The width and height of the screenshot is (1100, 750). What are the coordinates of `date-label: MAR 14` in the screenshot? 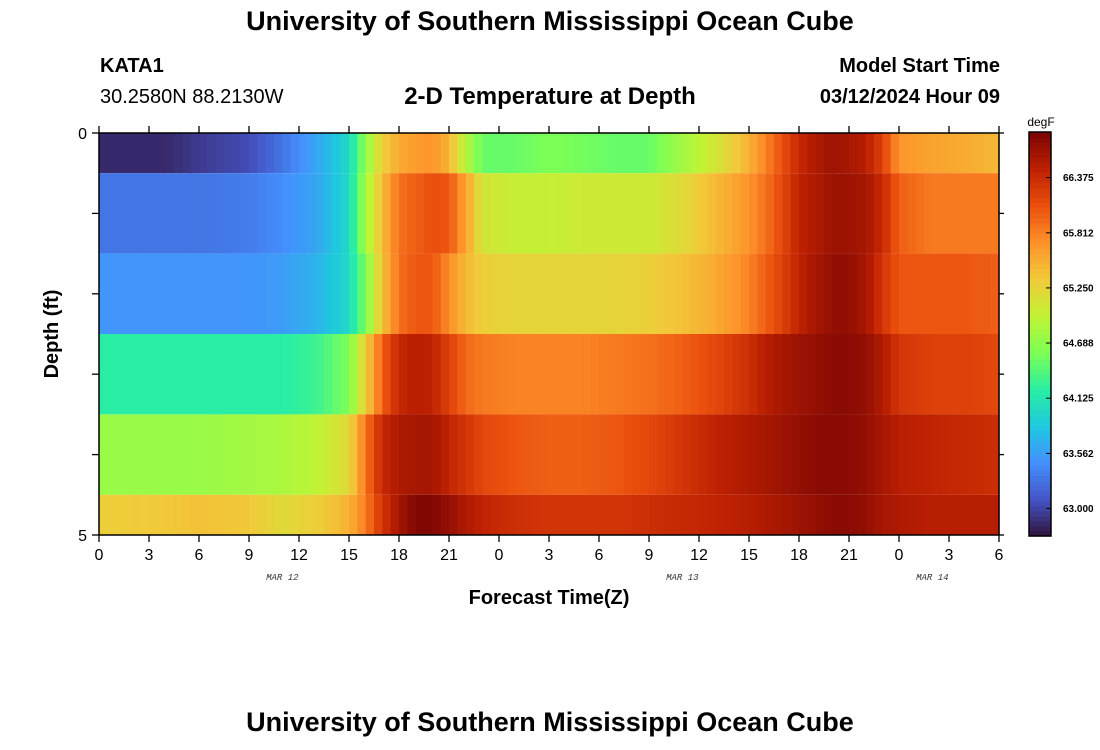 It's located at (932, 578).